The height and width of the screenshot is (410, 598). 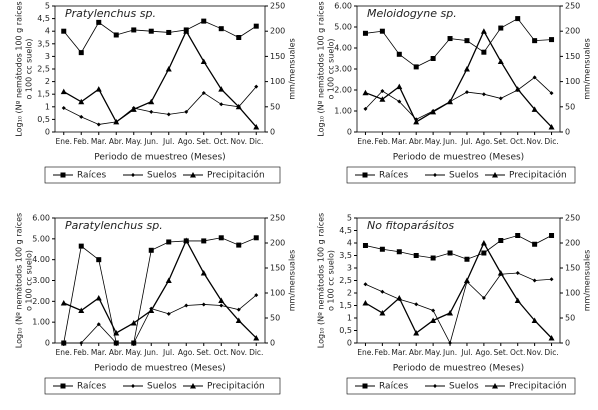 I want to click on y-axis-title: o 100 cc suelo), so click(x=331, y=69).